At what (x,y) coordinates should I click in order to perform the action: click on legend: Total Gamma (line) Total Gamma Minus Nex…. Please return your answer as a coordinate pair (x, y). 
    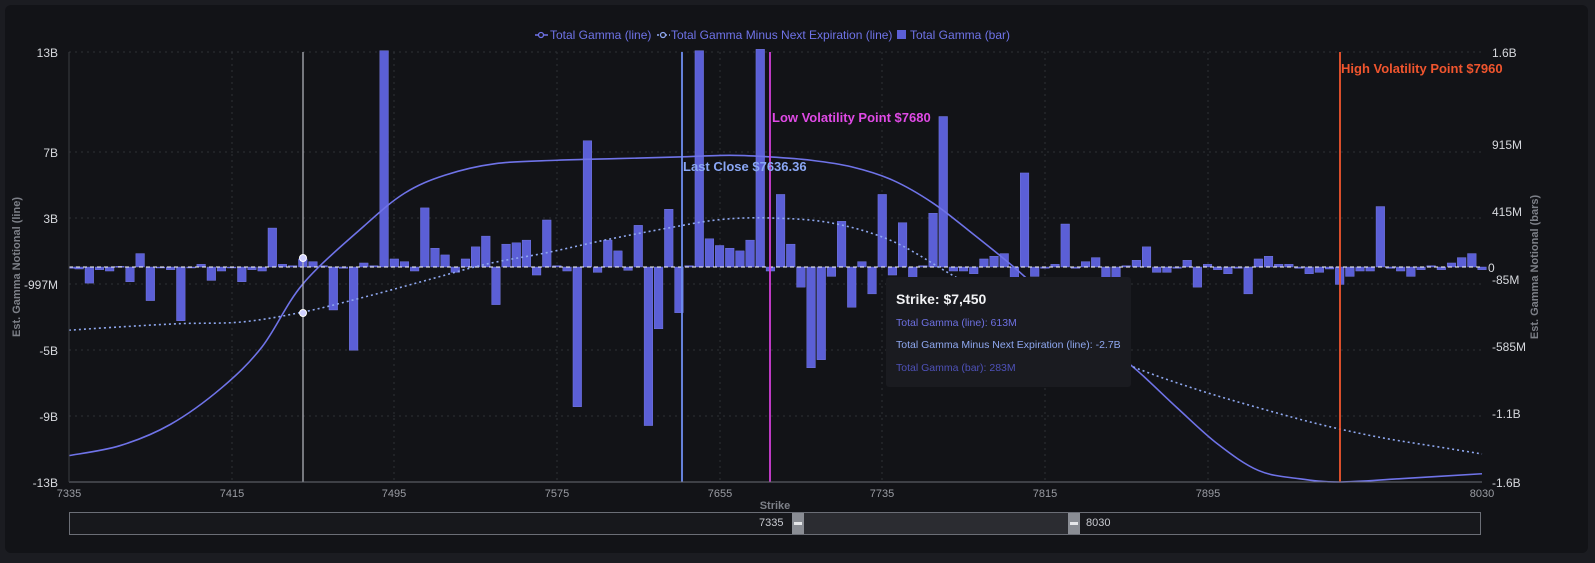
    Looking at the image, I should click on (772, 35).